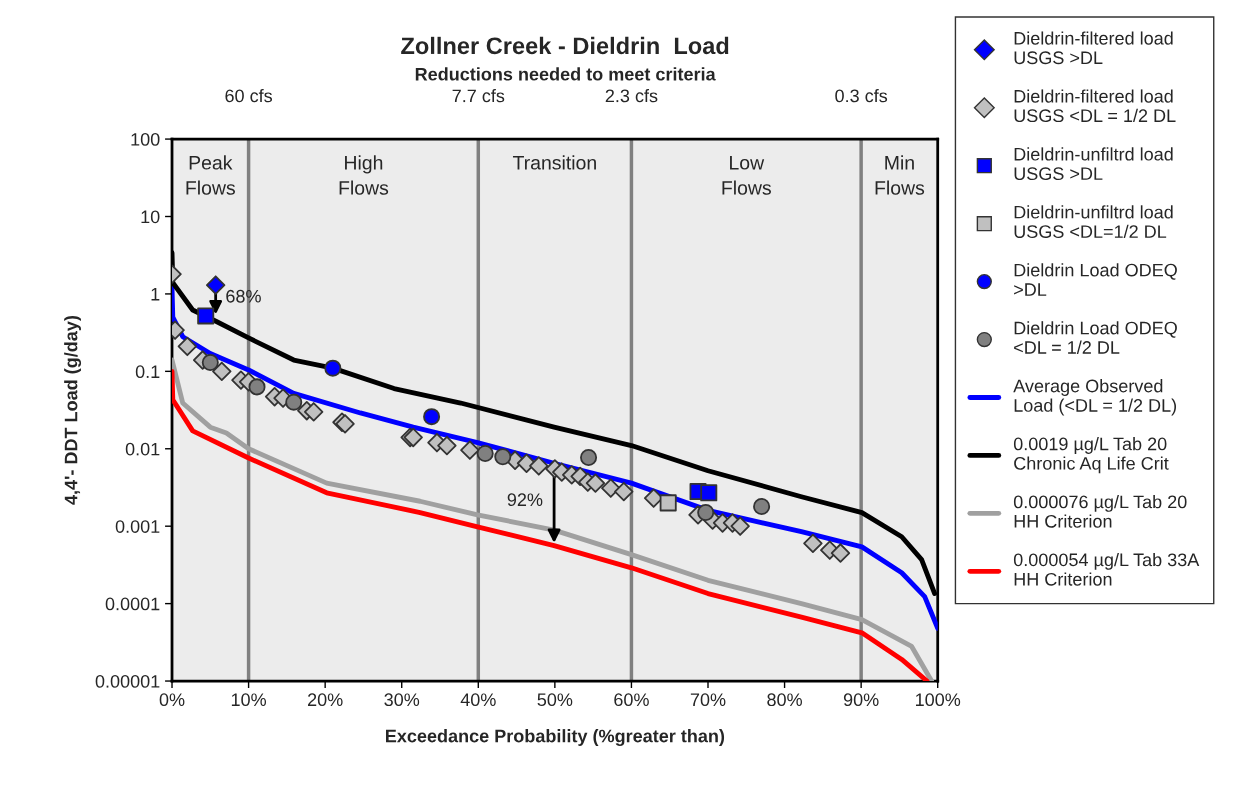  What do you see at coordinates (325, 700) in the screenshot?
I see `x-tick-label: 20%` at bounding box center [325, 700].